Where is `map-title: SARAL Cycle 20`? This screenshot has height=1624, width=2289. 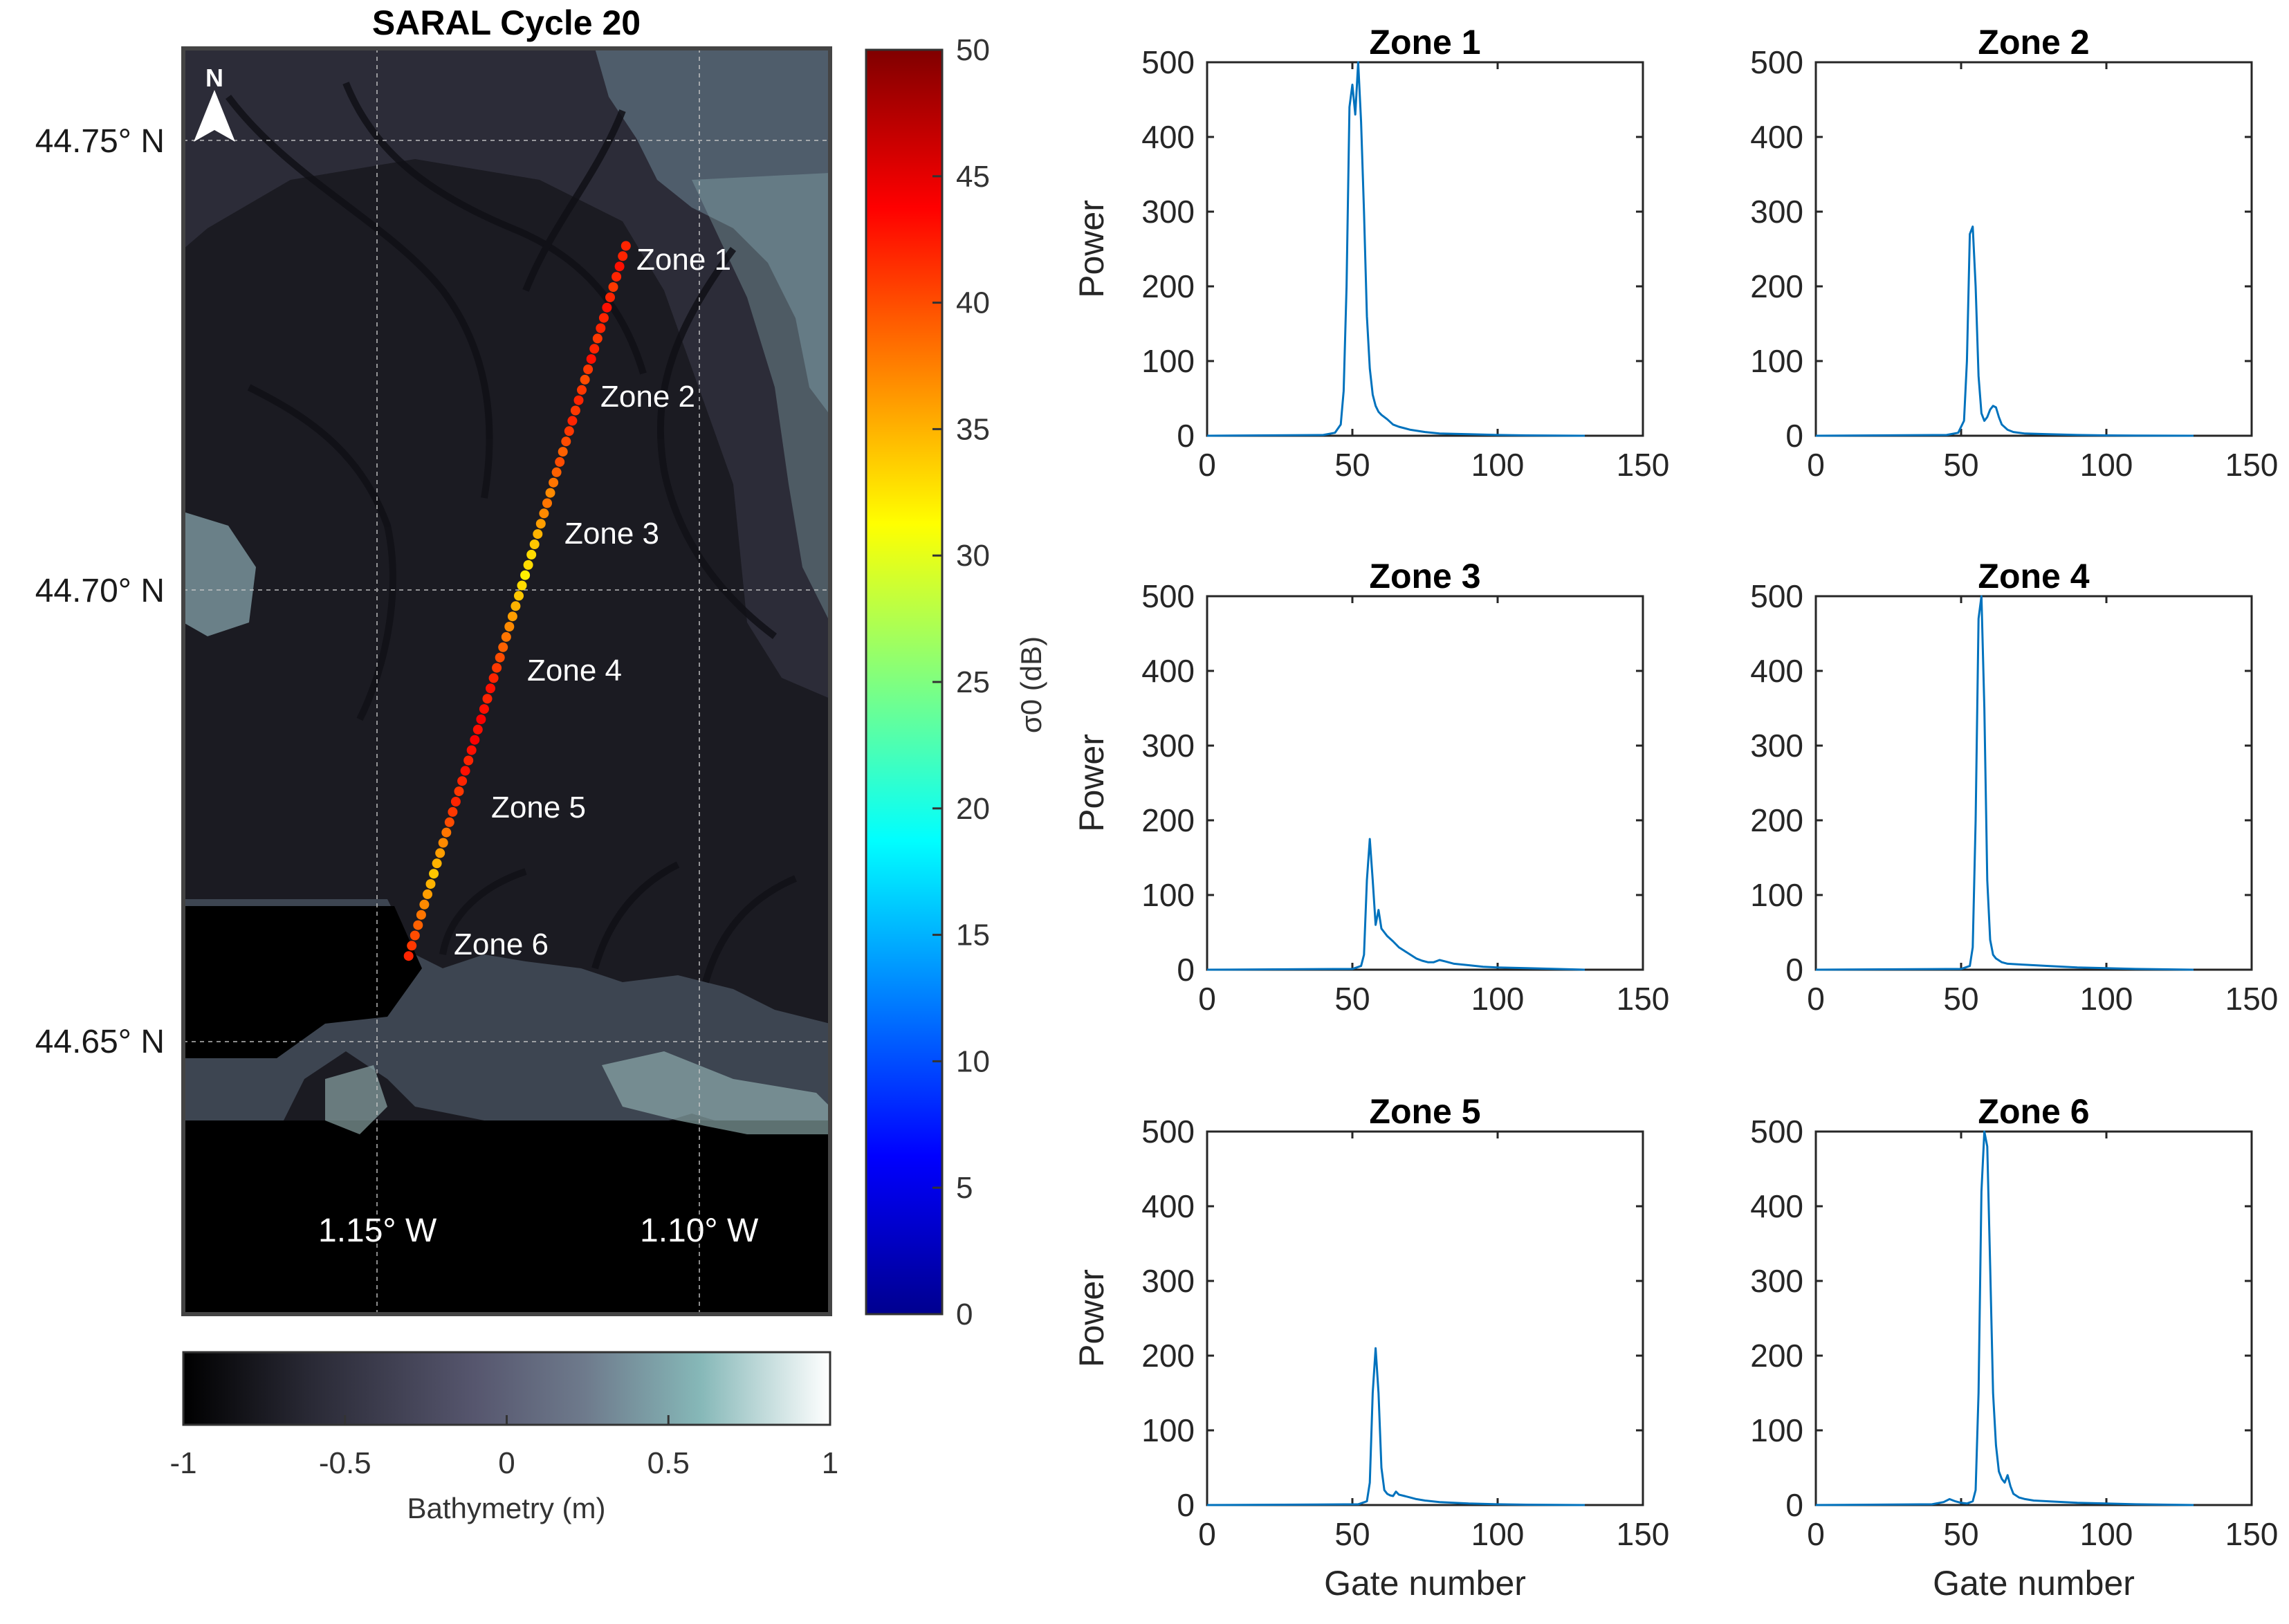
map-title: SARAL Cycle 20 is located at coordinates (506, 22).